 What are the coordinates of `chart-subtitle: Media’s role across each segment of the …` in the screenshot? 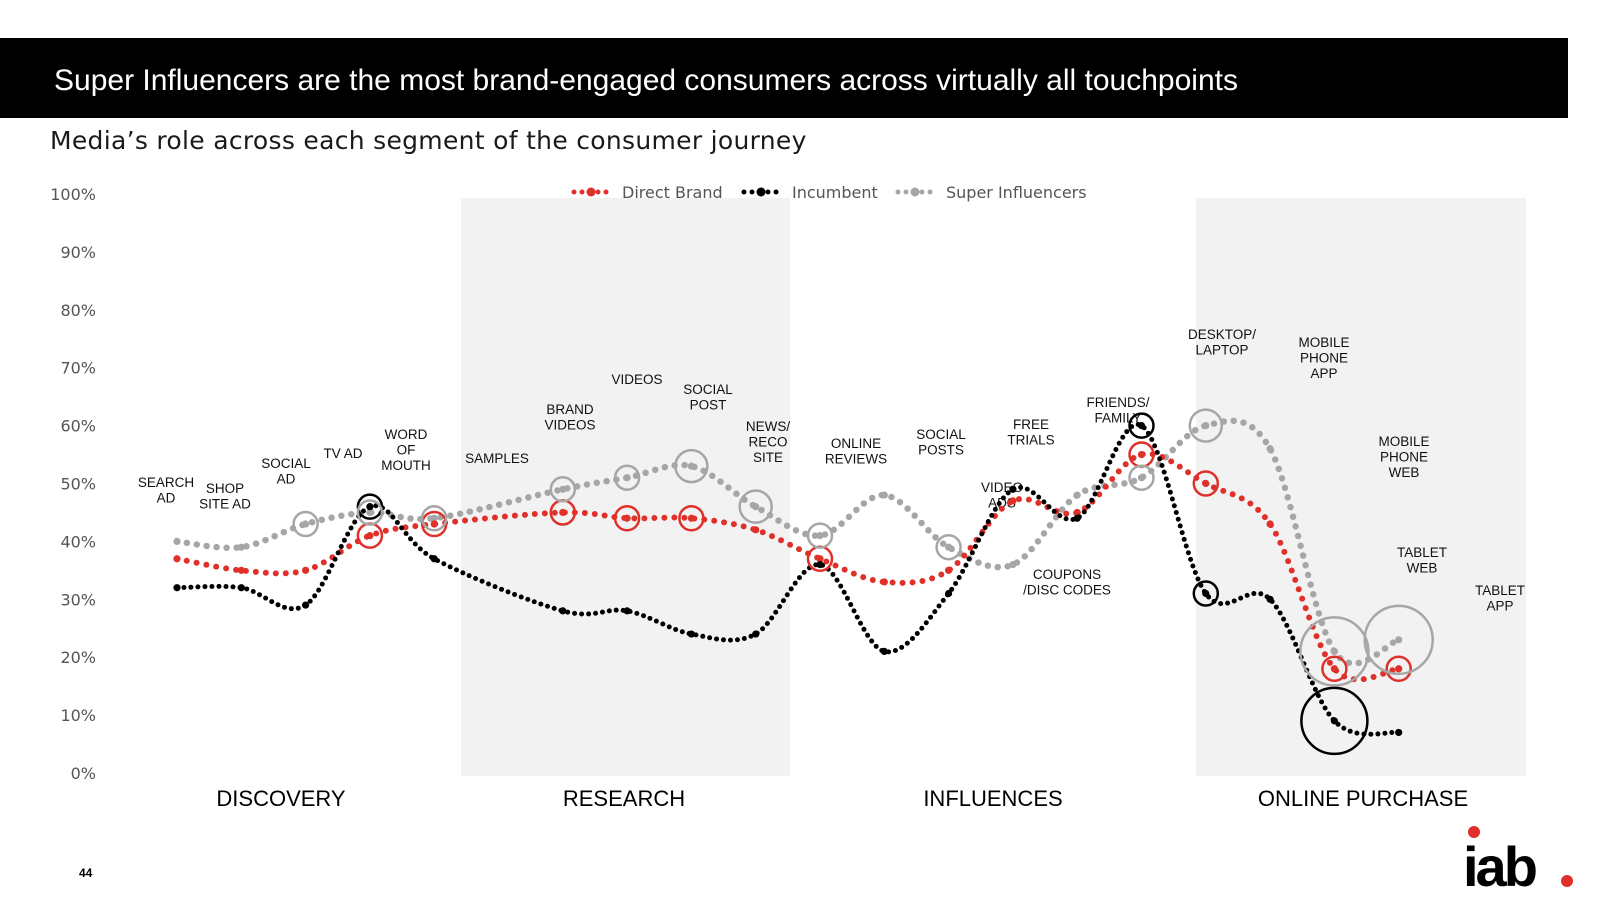 It's located at (428, 140).